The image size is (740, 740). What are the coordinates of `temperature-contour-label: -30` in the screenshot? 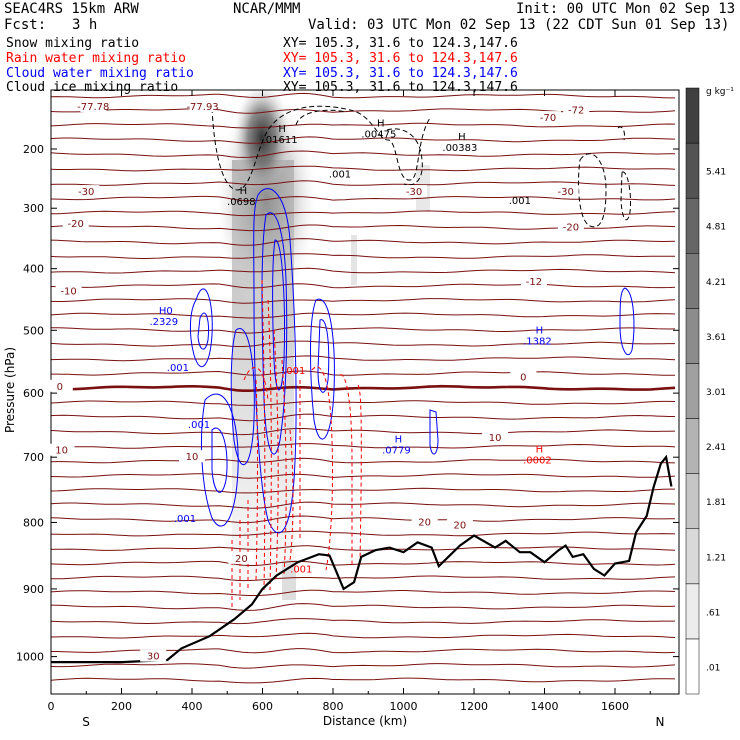 It's located at (414, 192).